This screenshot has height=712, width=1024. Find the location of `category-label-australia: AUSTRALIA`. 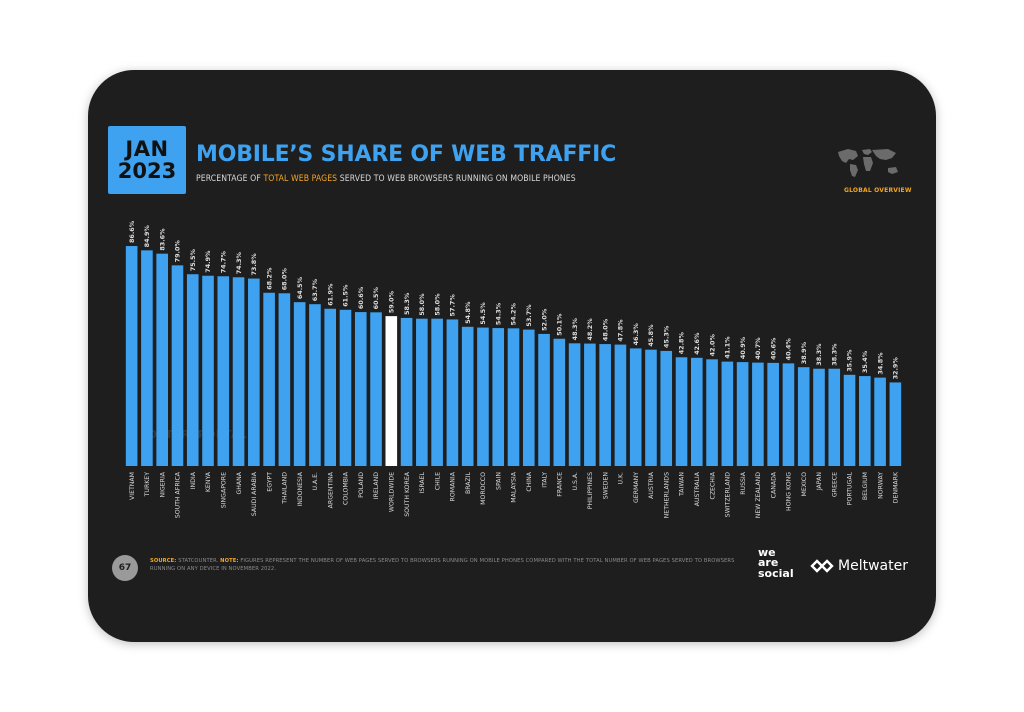

category-label-australia: AUSTRALIA is located at coordinates (697, 488).